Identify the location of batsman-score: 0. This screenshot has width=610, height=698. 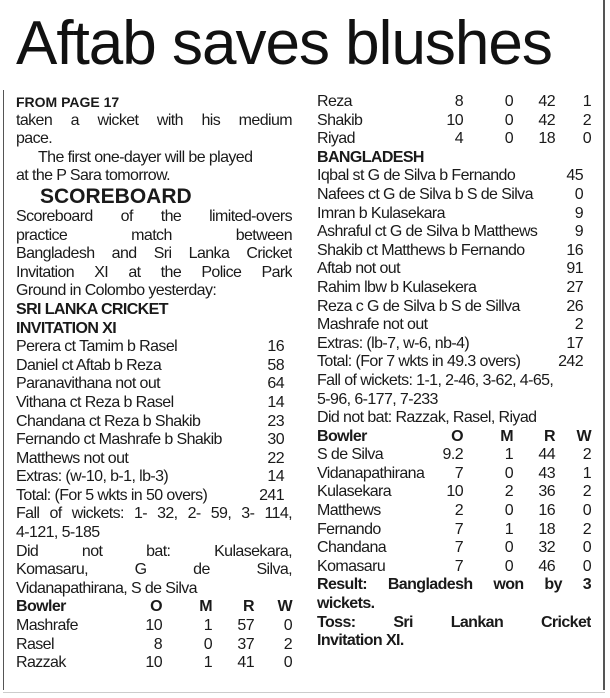
(579, 194).